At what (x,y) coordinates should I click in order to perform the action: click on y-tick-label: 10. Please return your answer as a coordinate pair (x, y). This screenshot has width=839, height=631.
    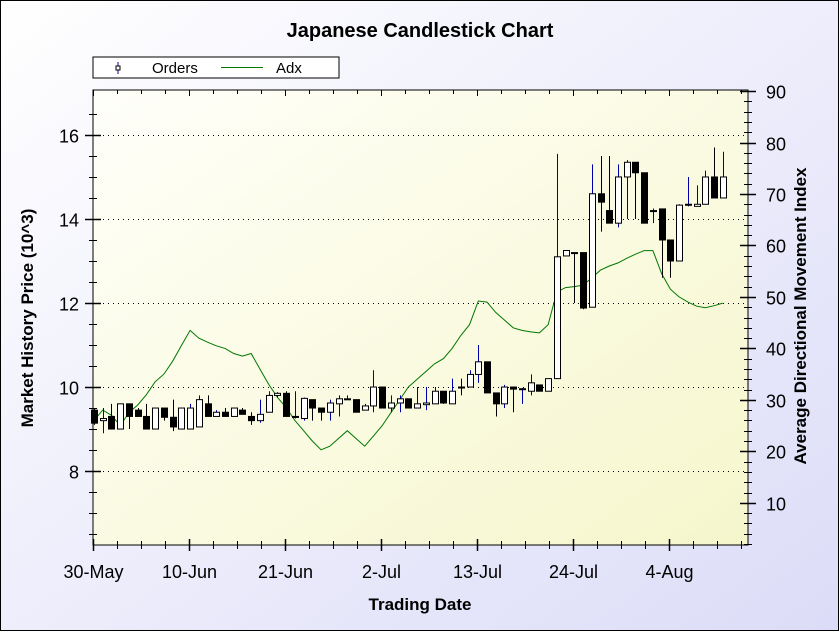
    Looking at the image, I should click on (69, 389).